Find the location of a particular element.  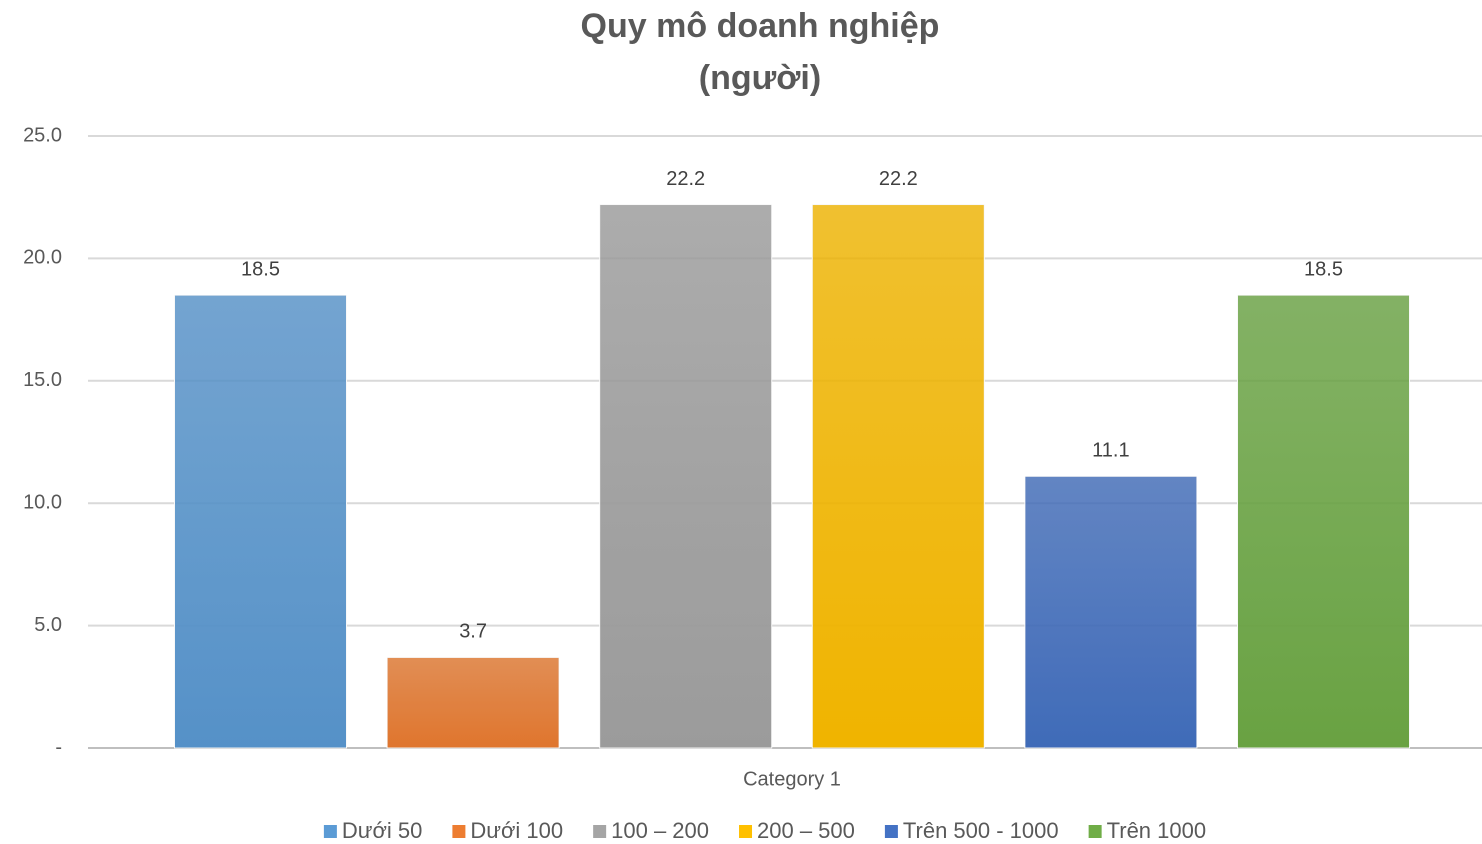

y-tick-label: - is located at coordinates (58, 747).